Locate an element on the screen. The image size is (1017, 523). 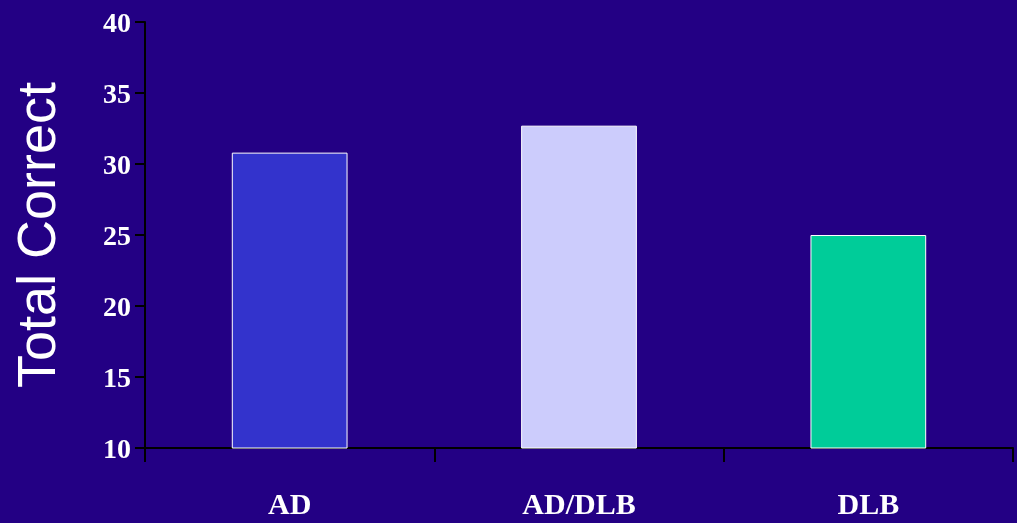
x-tick-label: DLB is located at coordinates (868, 503).